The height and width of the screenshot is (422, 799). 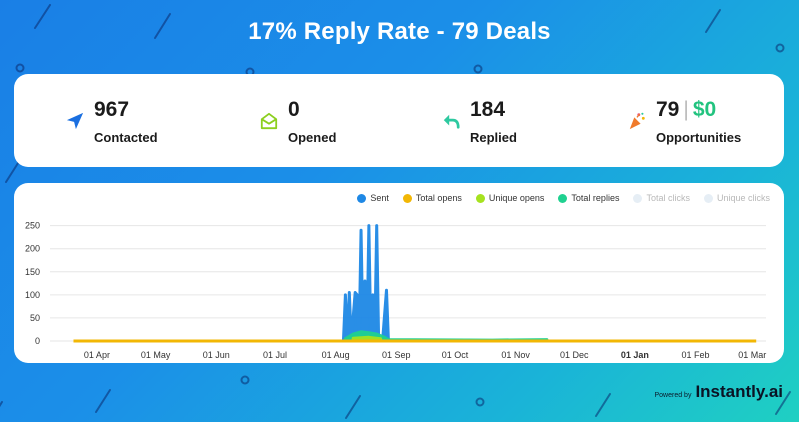 I want to click on replied-label: Replied, so click(x=493, y=137).